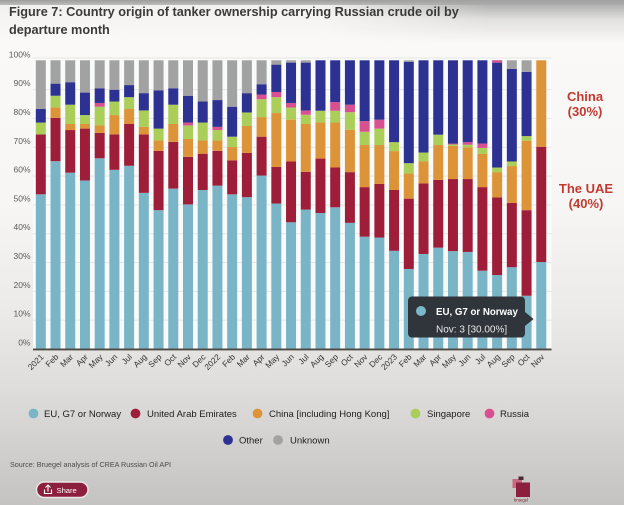  Describe the element at coordinates (521, 500) in the screenshot. I see `svg-text: bruegel` at that location.